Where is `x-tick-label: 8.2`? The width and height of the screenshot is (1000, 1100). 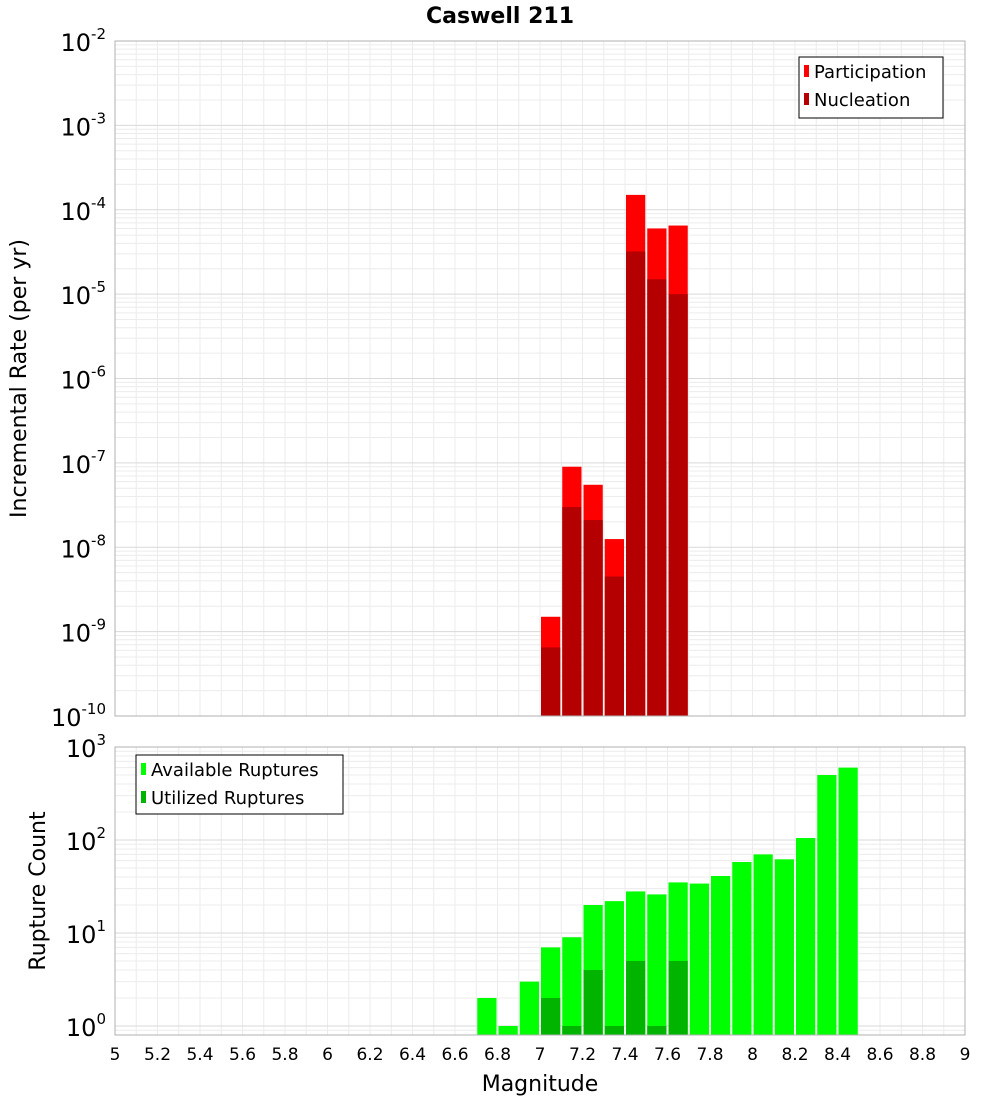
x-tick-label: 8.2 is located at coordinates (794, 1055).